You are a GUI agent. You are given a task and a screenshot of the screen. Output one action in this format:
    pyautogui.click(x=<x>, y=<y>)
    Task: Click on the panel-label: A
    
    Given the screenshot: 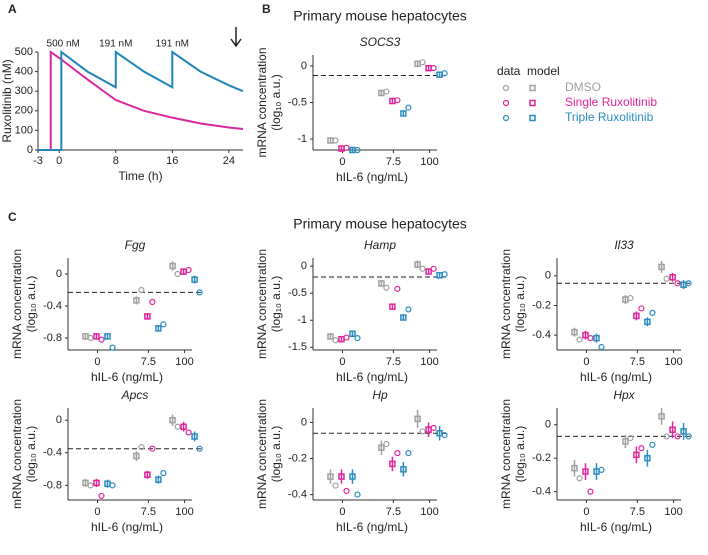 What is the action you would take?
    pyautogui.click(x=12, y=9)
    